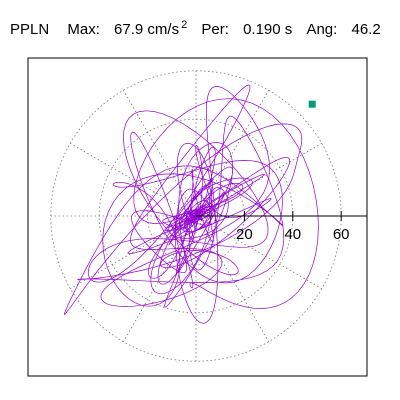 The width and height of the screenshot is (400, 400). Describe the element at coordinates (83, 29) in the screenshot. I see `max-label: Max:` at that location.